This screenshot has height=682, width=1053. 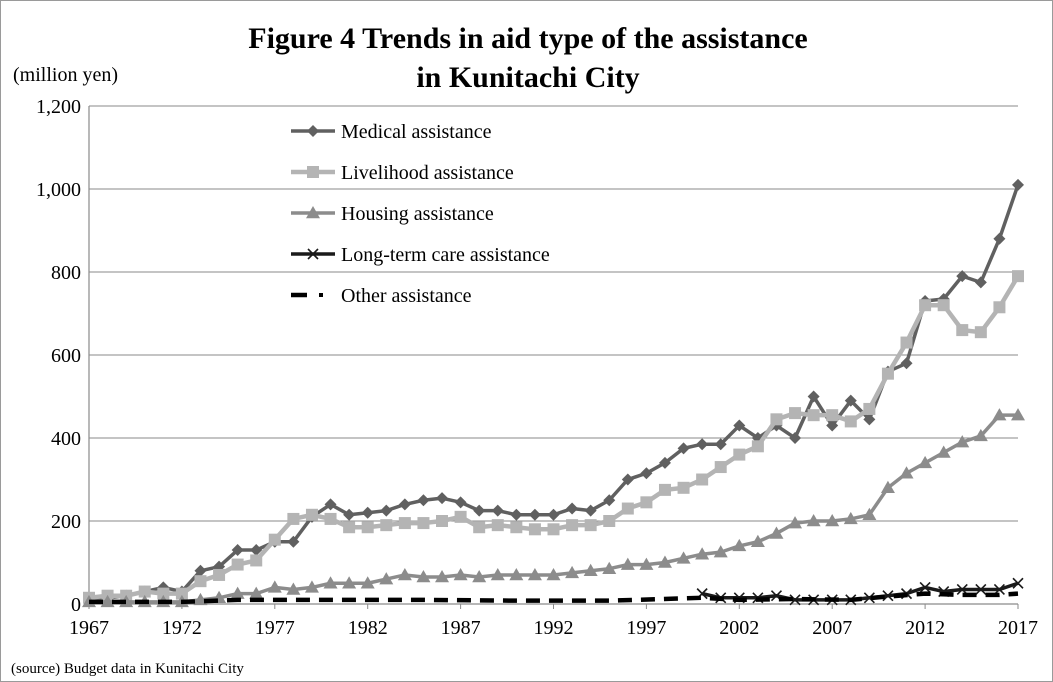 What do you see at coordinates (925, 628) in the screenshot?
I see `x-tick-label: 2012` at bounding box center [925, 628].